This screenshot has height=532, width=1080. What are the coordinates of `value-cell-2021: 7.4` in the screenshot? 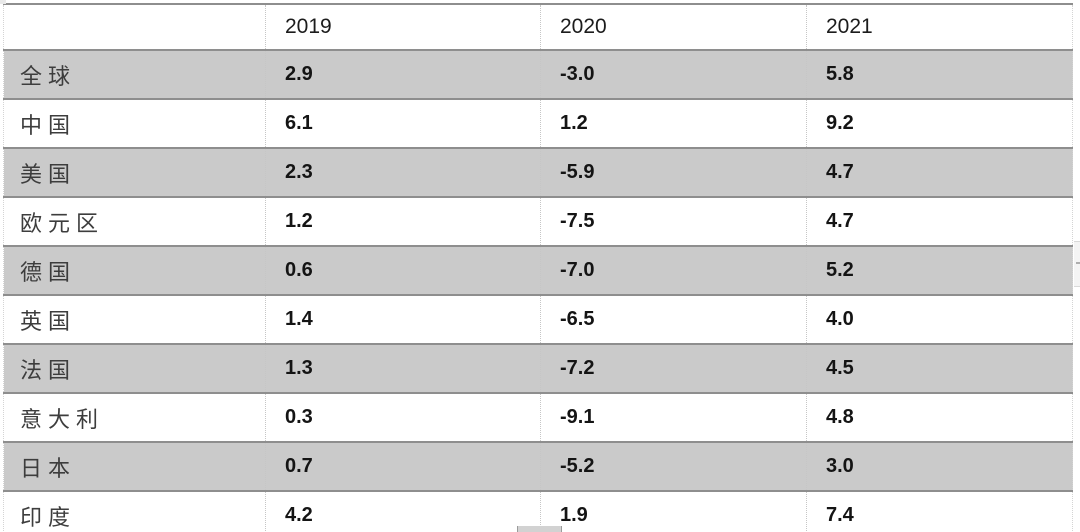 It's located at (939, 511).